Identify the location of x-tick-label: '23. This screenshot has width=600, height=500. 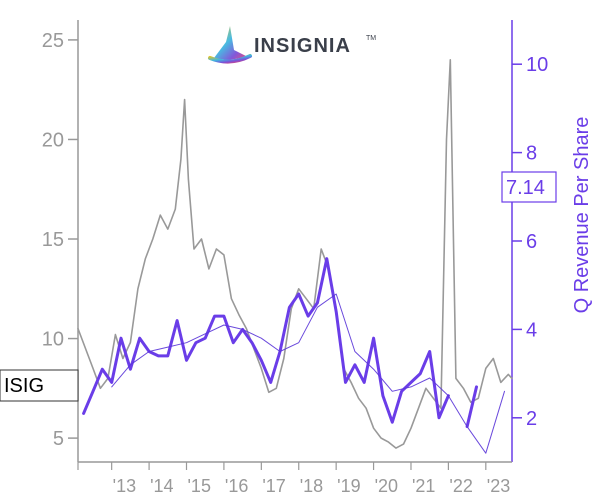
(498, 486).